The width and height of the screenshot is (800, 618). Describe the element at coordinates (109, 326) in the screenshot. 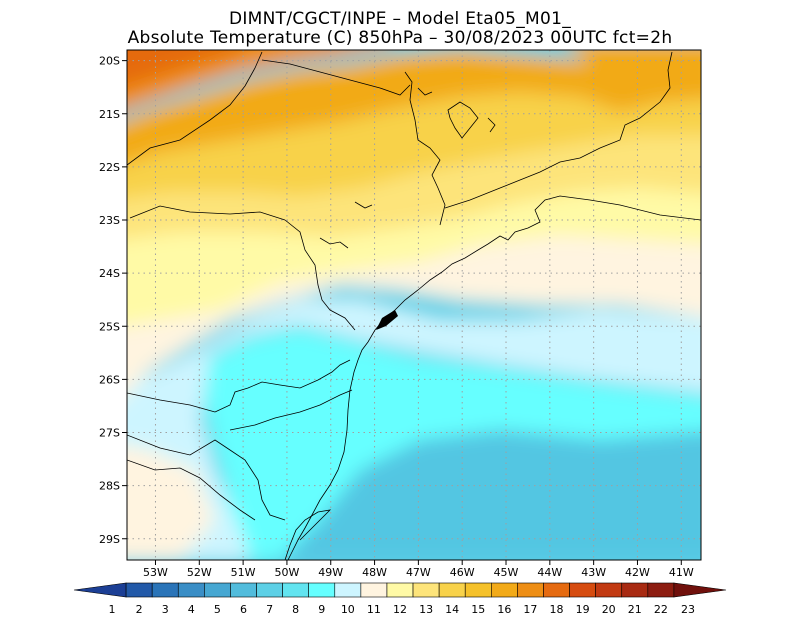

I see `lat-tick-label: 25S` at that location.